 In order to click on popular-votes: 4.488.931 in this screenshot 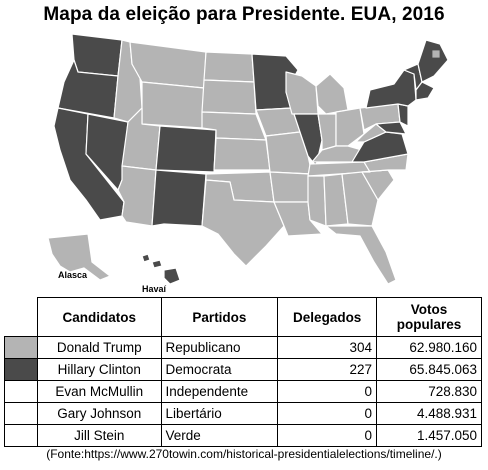, I will do `click(429, 413)`.